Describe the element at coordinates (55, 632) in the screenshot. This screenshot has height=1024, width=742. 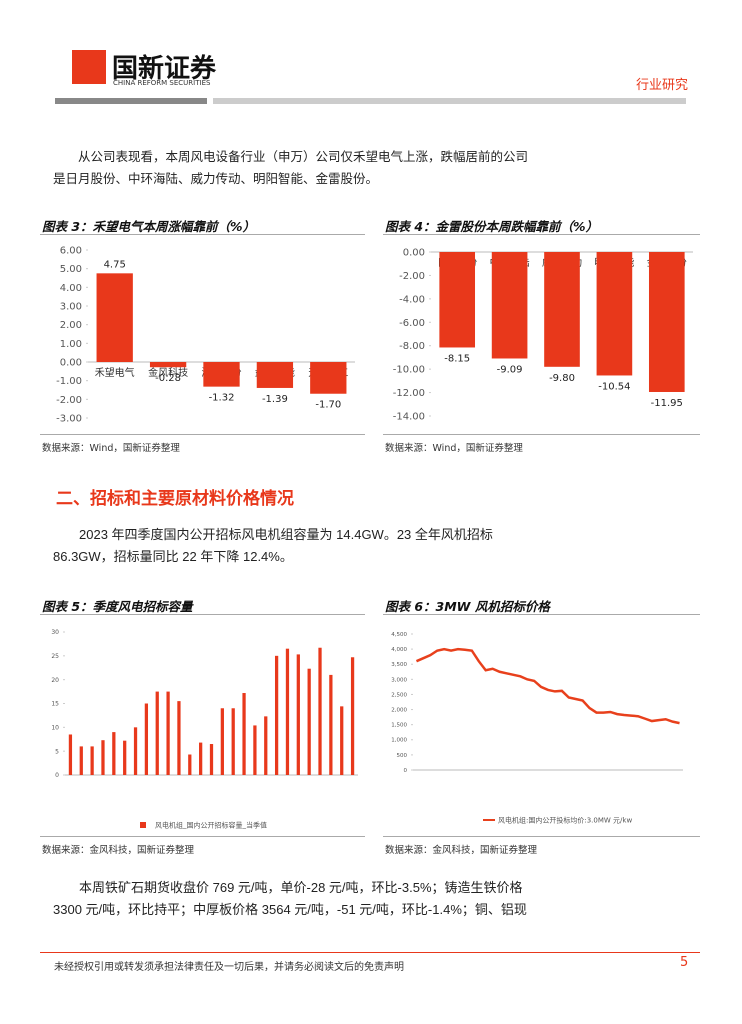
I see `y-tick-label: 30` at that location.